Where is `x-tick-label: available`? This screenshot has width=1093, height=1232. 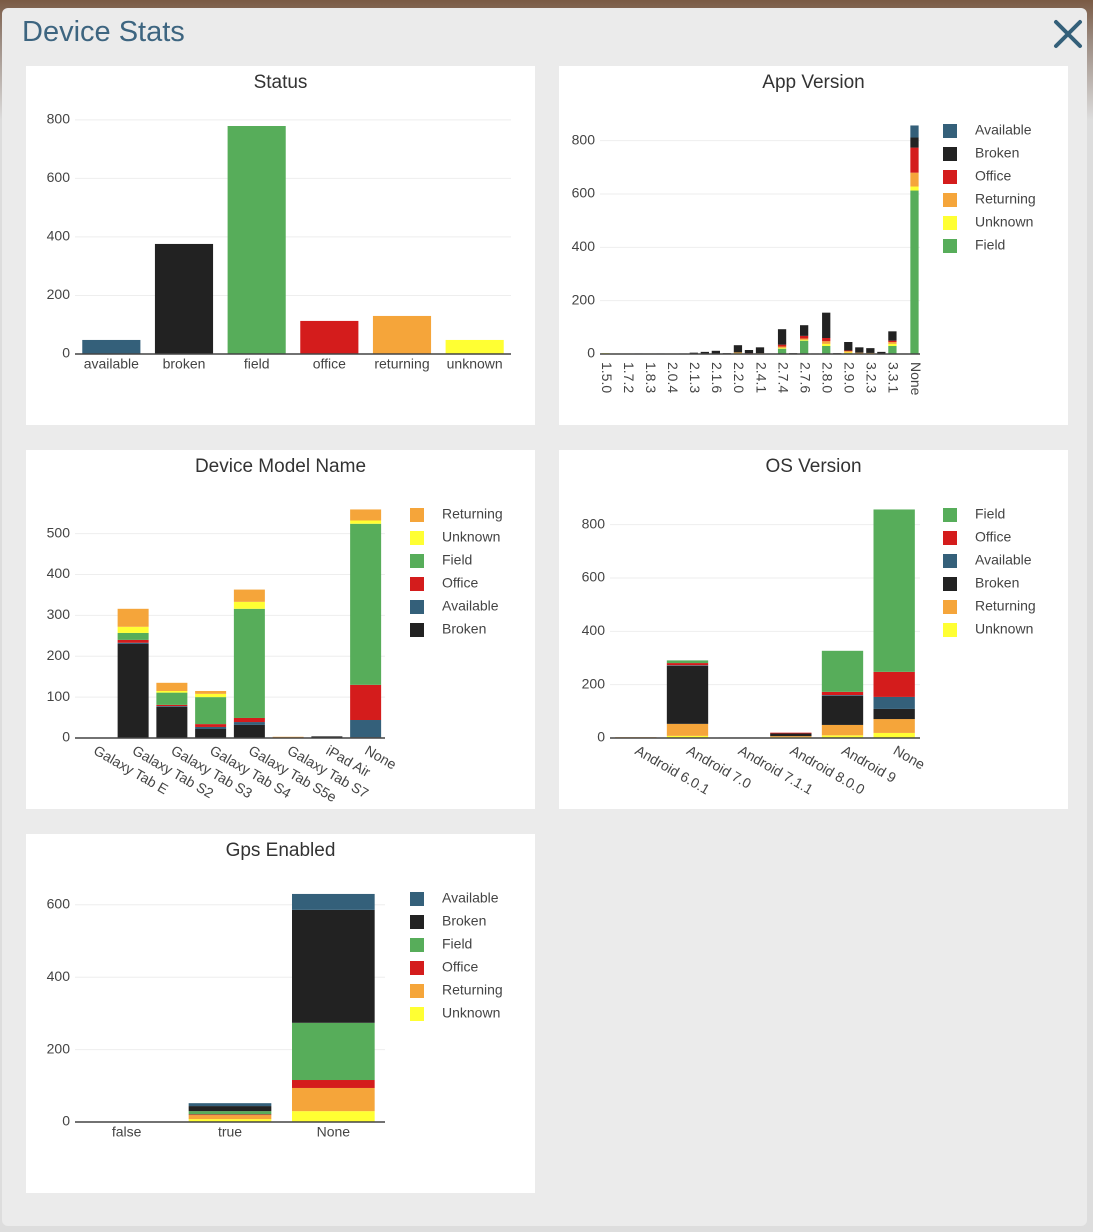
x-tick-label: available is located at coordinates (111, 364).